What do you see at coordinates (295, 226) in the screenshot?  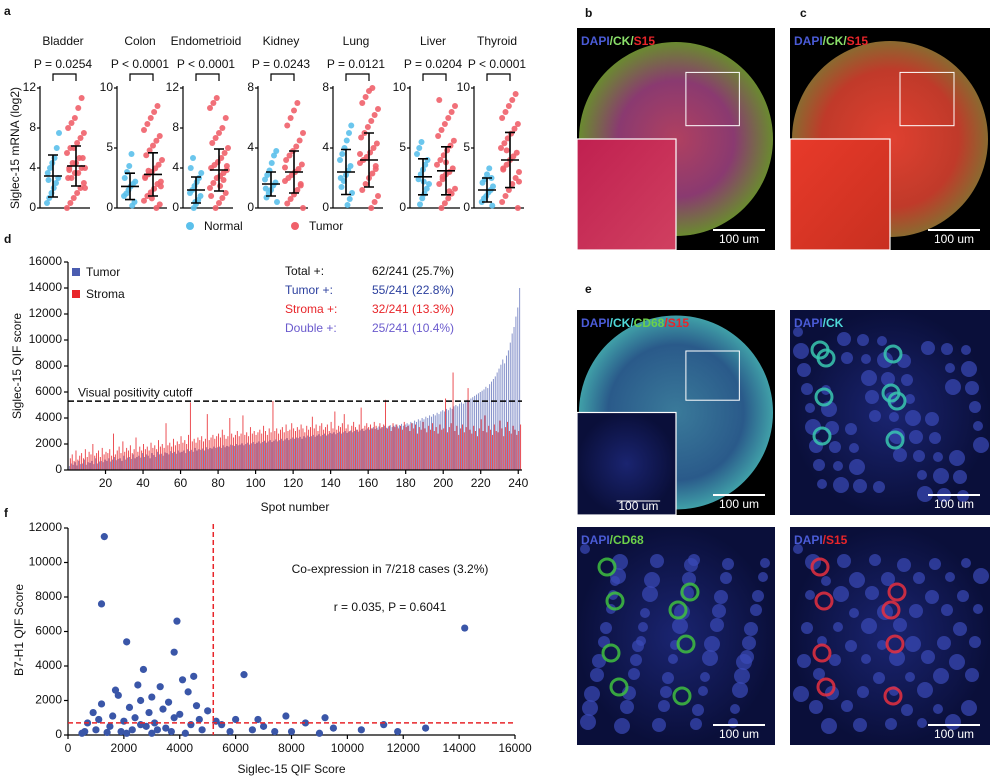 I see `legend-marker` at bounding box center [295, 226].